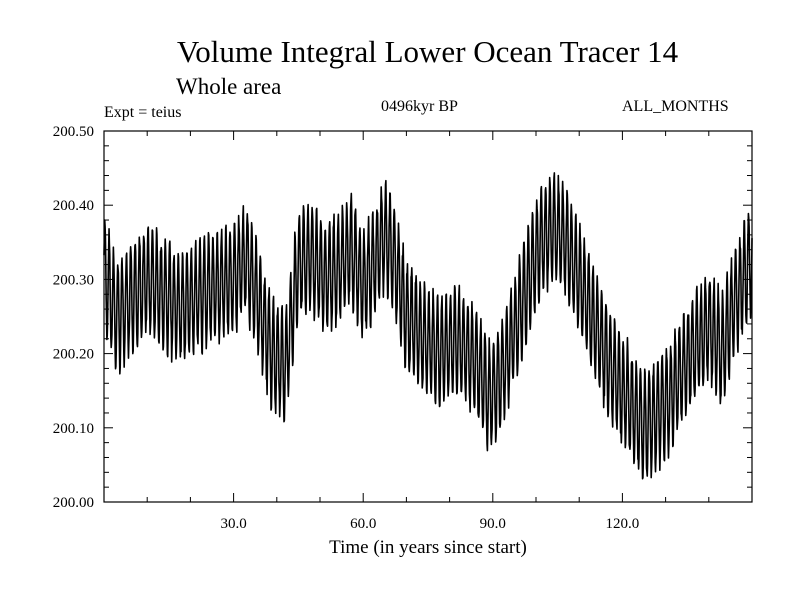  Describe the element at coordinates (73, 206) in the screenshot. I see `y-tick-label: 200.40` at that location.